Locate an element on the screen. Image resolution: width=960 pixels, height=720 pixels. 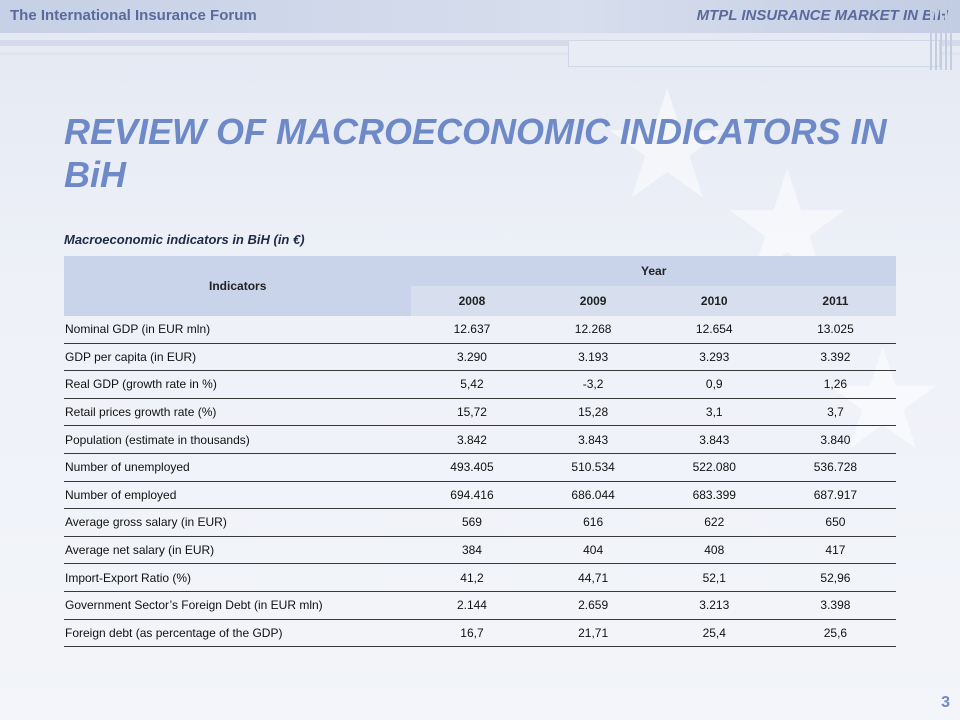
table-caption: Macroeconomic indicators in BiH (in €) is located at coordinates (184, 239).